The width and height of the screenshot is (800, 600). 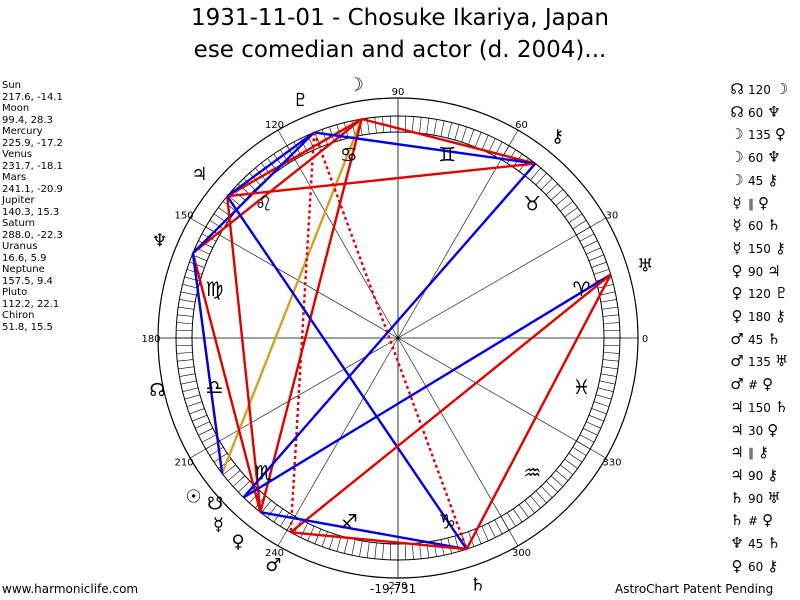 What do you see at coordinates (582, 387) in the screenshot?
I see `sign-glyph: ♓` at bounding box center [582, 387].